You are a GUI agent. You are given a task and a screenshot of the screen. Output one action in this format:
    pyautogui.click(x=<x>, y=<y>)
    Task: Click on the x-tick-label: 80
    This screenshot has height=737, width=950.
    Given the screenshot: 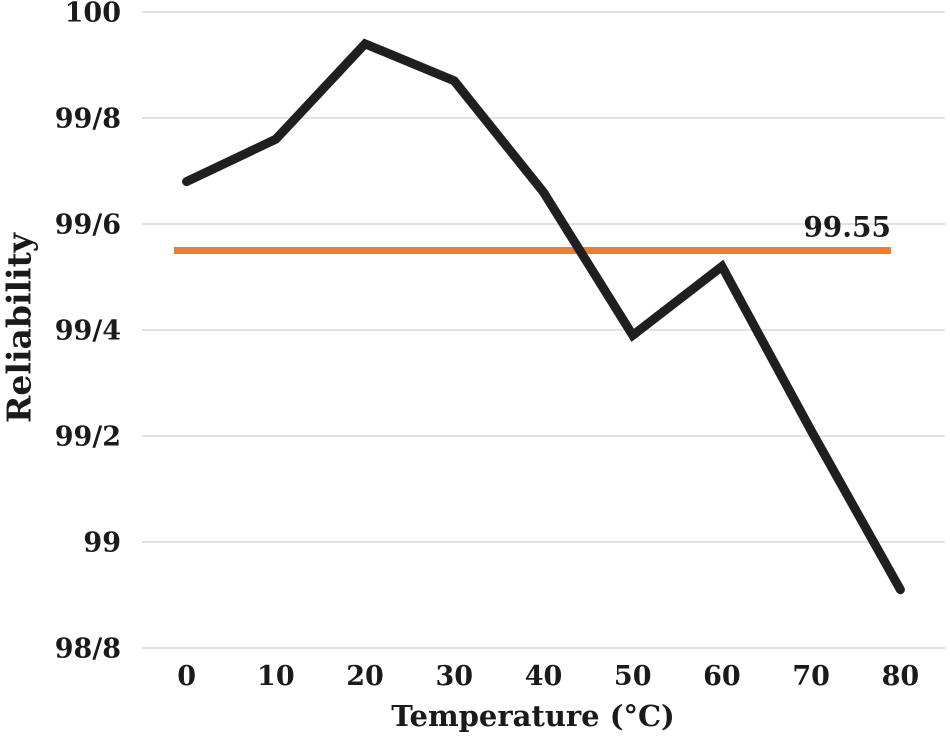 What is the action you would take?
    pyautogui.click(x=901, y=676)
    